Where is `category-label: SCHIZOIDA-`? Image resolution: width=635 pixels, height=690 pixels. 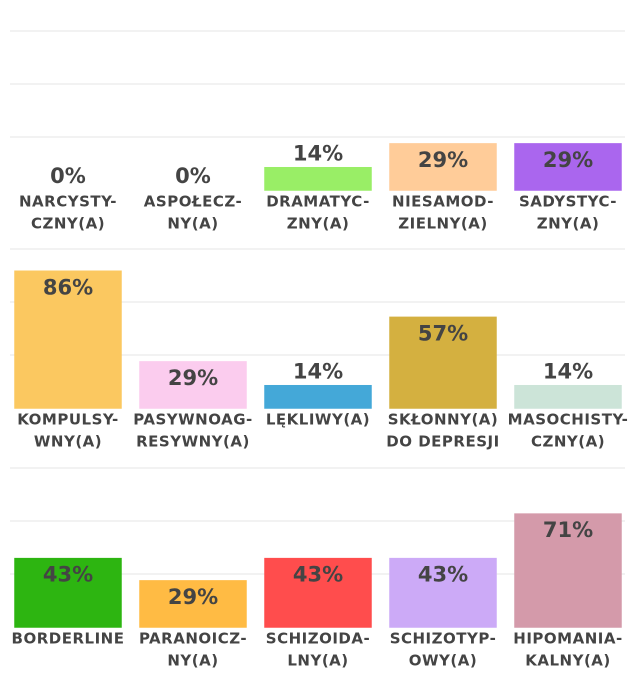
category-label: SCHIZOIDA- is located at coordinates (318, 639).